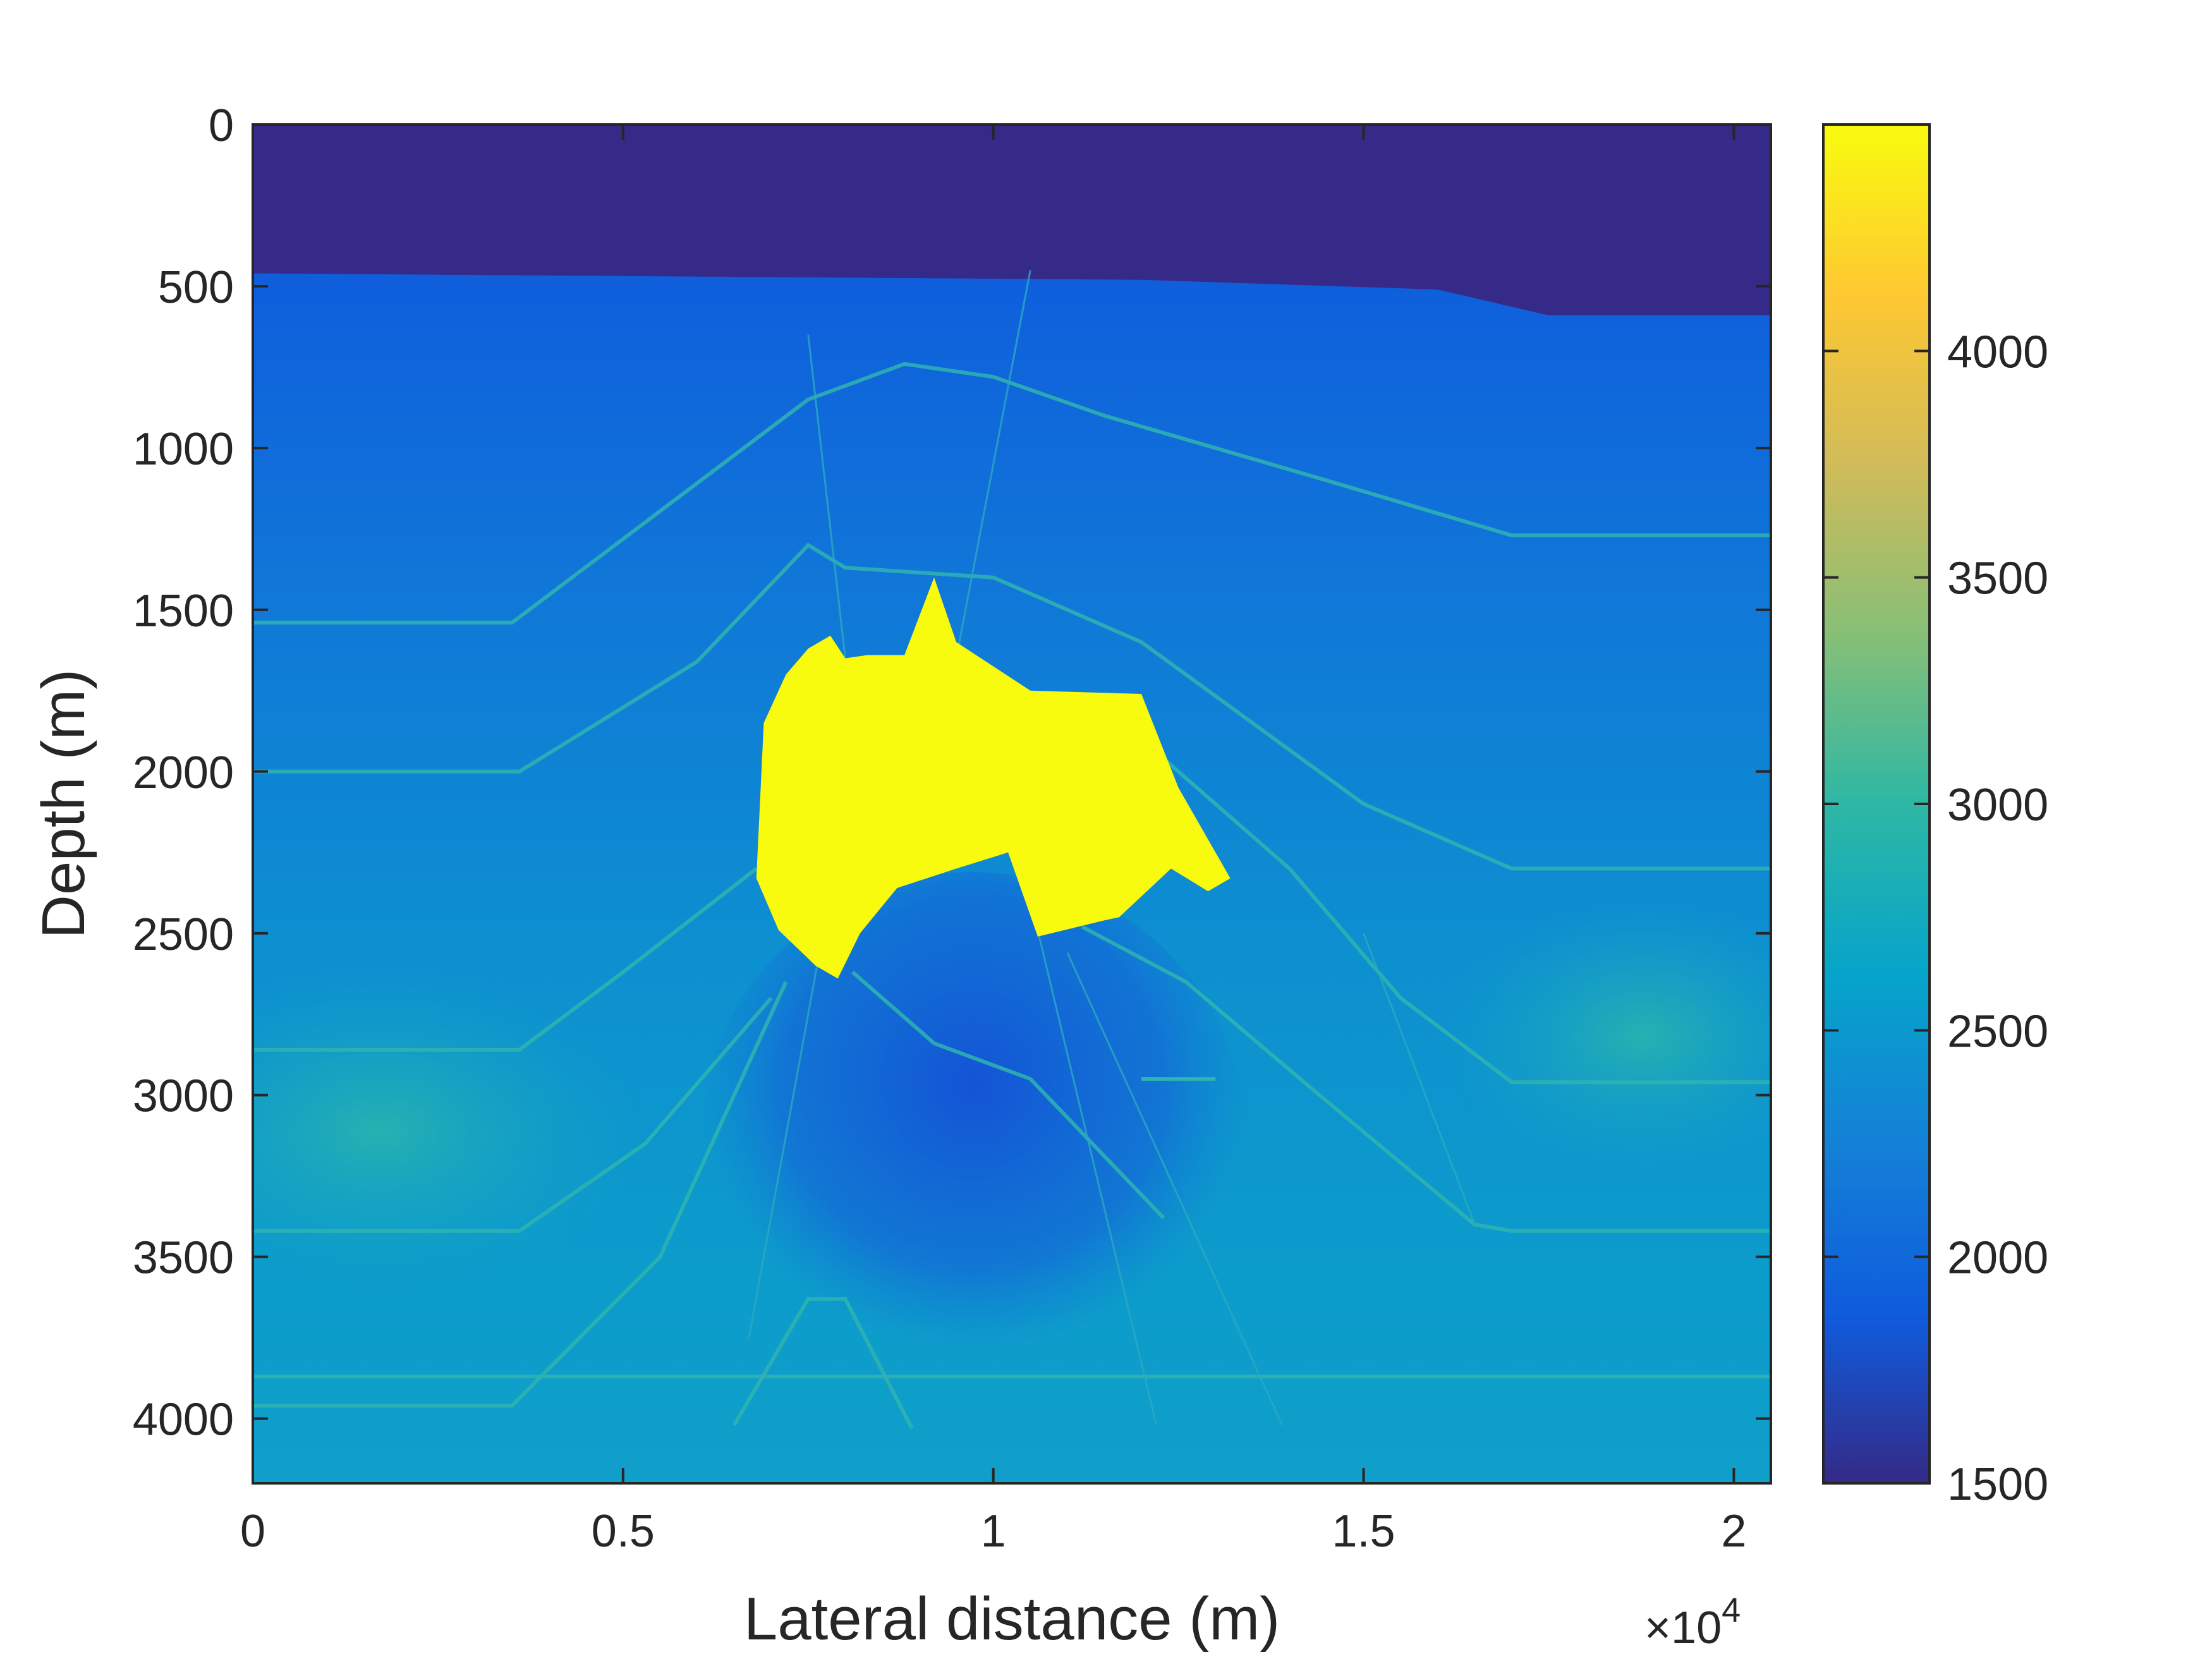  What do you see at coordinates (183, 1420) in the screenshot?
I see `y-tick-label: 4000` at bounding box center [183, 1420].